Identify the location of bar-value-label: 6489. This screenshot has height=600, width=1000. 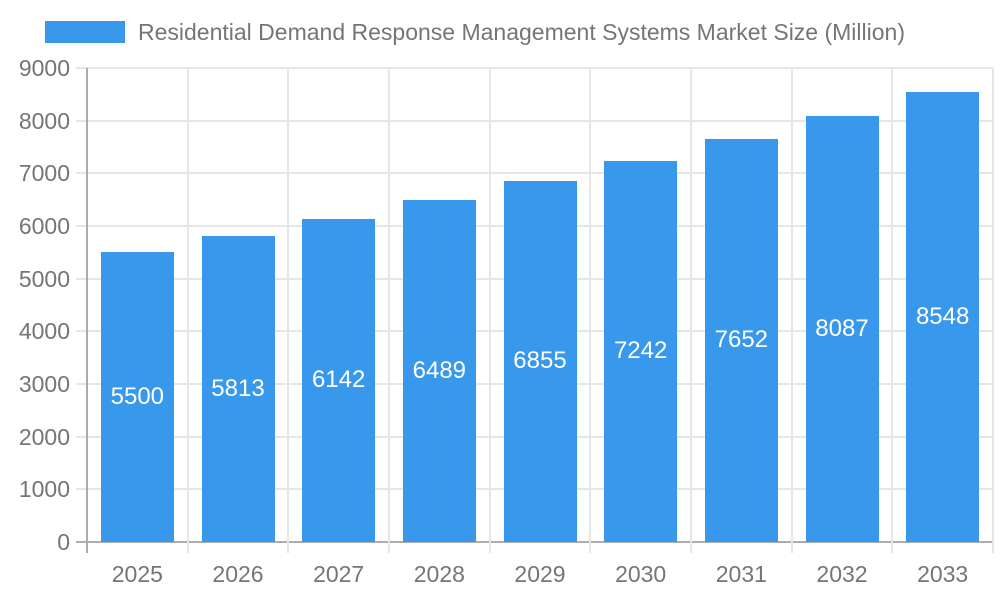
(439, 371).